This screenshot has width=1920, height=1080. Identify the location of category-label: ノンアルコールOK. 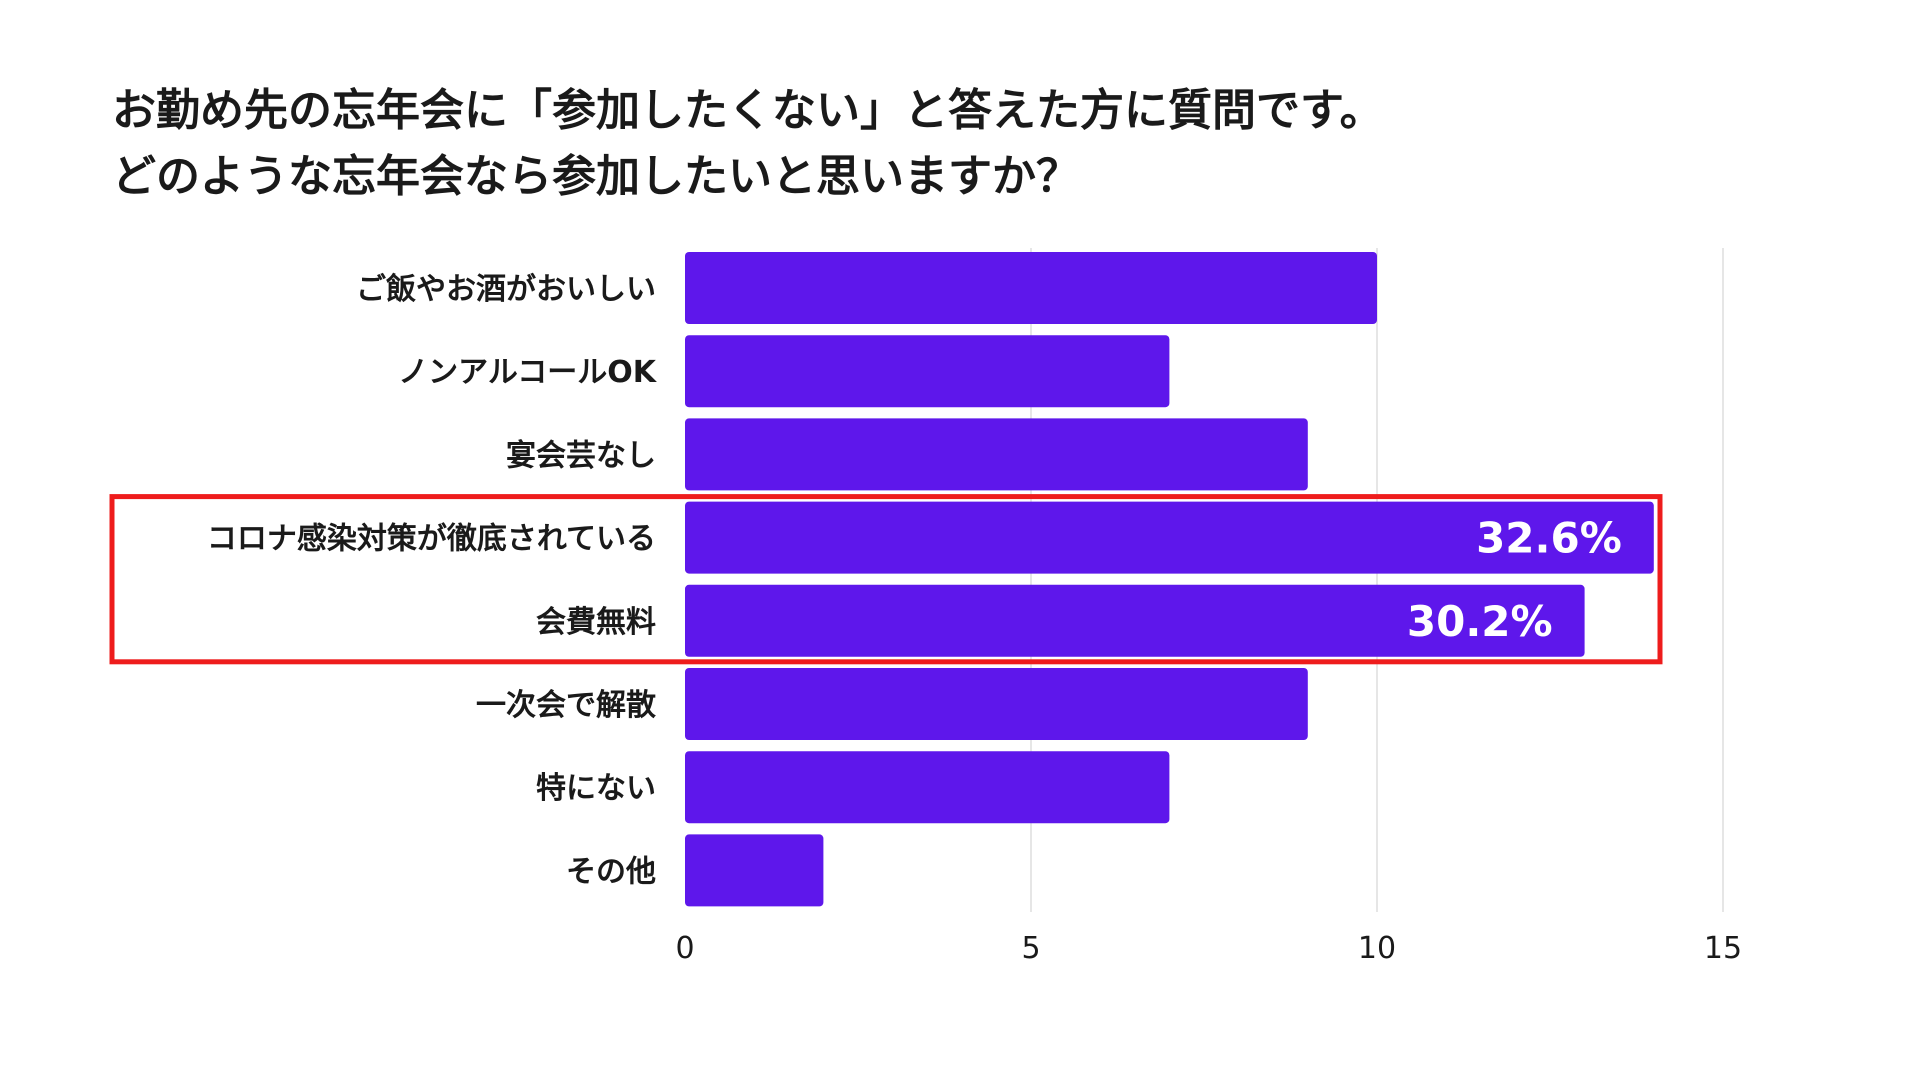
(528, 372).